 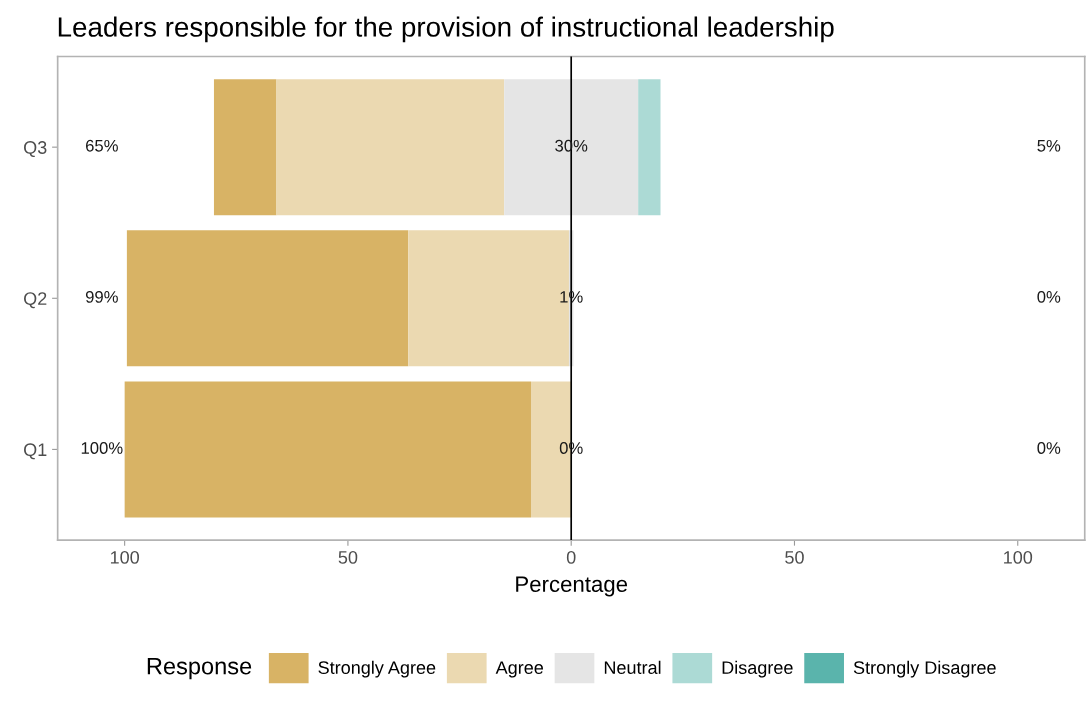 I want to click on y-tick-label: Q3, so click(x=35, y=149).